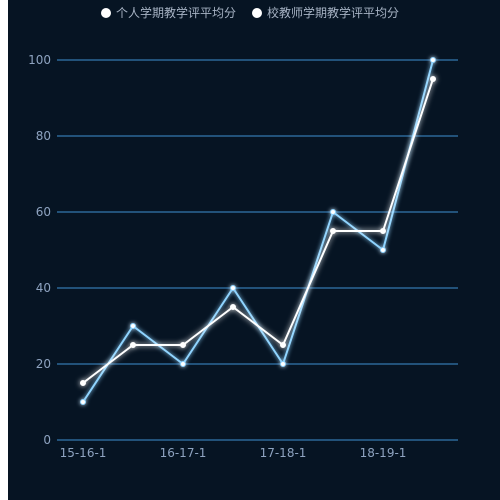 The image size is (500, 500). Describe the element at coordinates (43, 364) in the screenshot. I see `y-tick-label: 20` at that location.